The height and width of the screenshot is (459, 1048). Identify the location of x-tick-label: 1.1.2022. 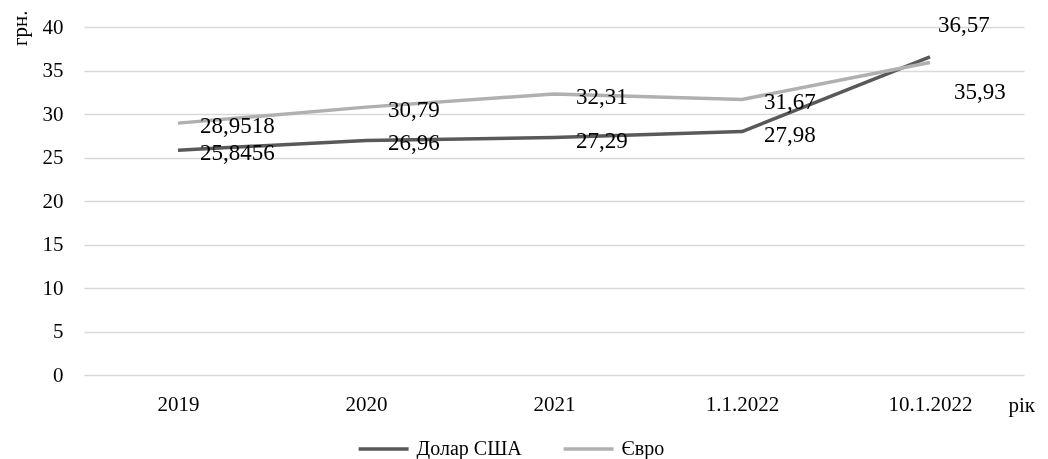
(742, 403).